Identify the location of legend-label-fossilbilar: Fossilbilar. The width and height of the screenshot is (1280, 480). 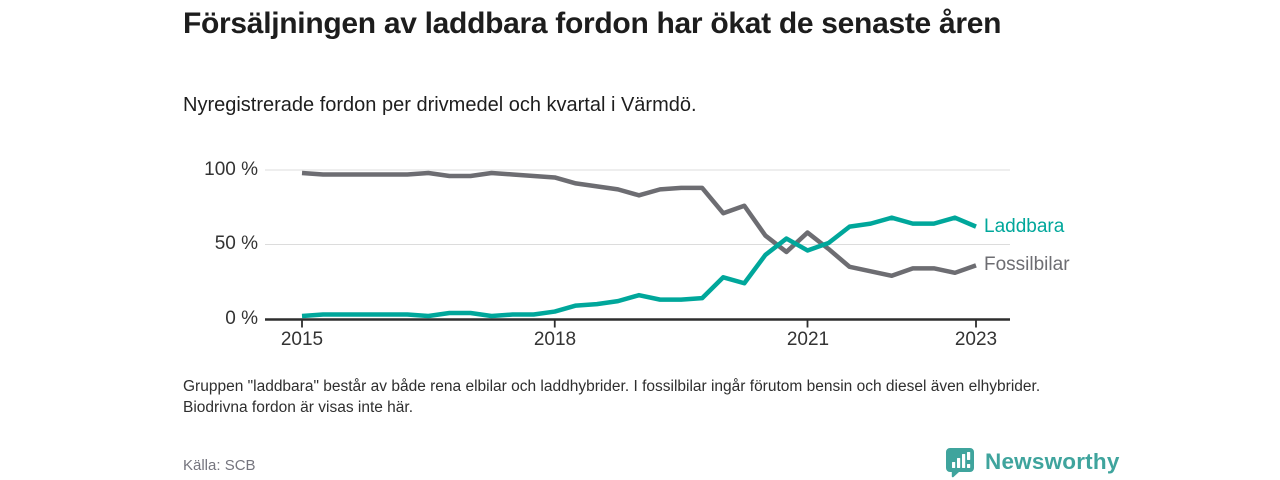
(1027, 265).